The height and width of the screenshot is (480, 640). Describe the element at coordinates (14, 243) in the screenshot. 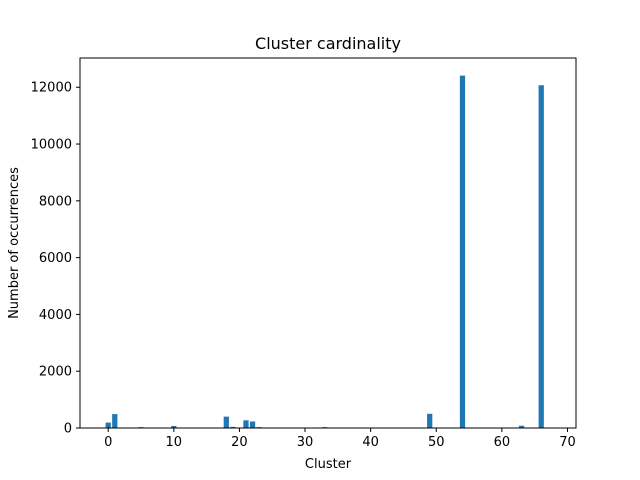

I see `y-axis-label: Number of occurrences` at that location.